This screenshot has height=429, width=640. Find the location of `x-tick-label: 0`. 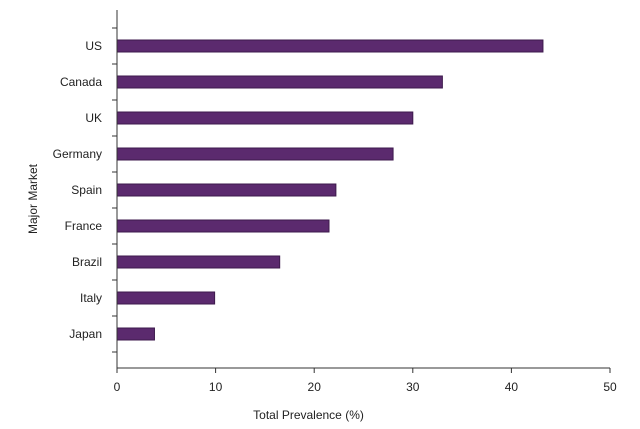

x-tick-label: 0 is located at coordinates (117, 387).